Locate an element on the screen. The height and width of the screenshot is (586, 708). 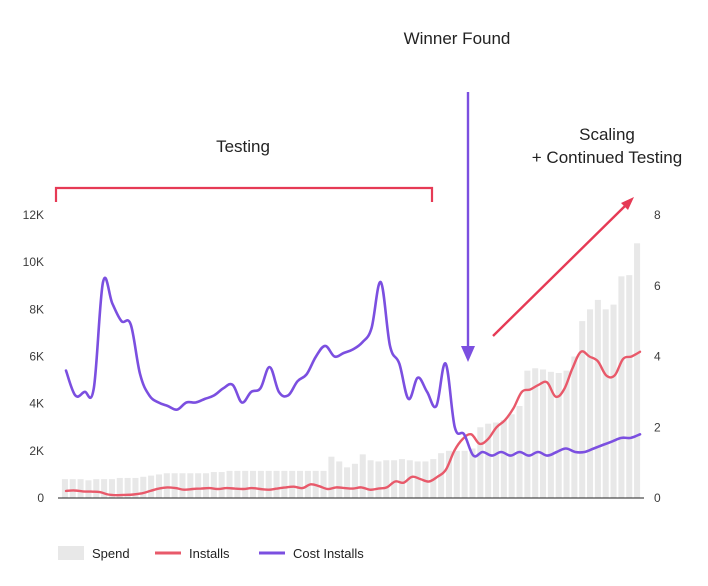
left-axis-ticks: 0 2K 4K 6K 8K 10K 12K is located at coordinates (34, 356).